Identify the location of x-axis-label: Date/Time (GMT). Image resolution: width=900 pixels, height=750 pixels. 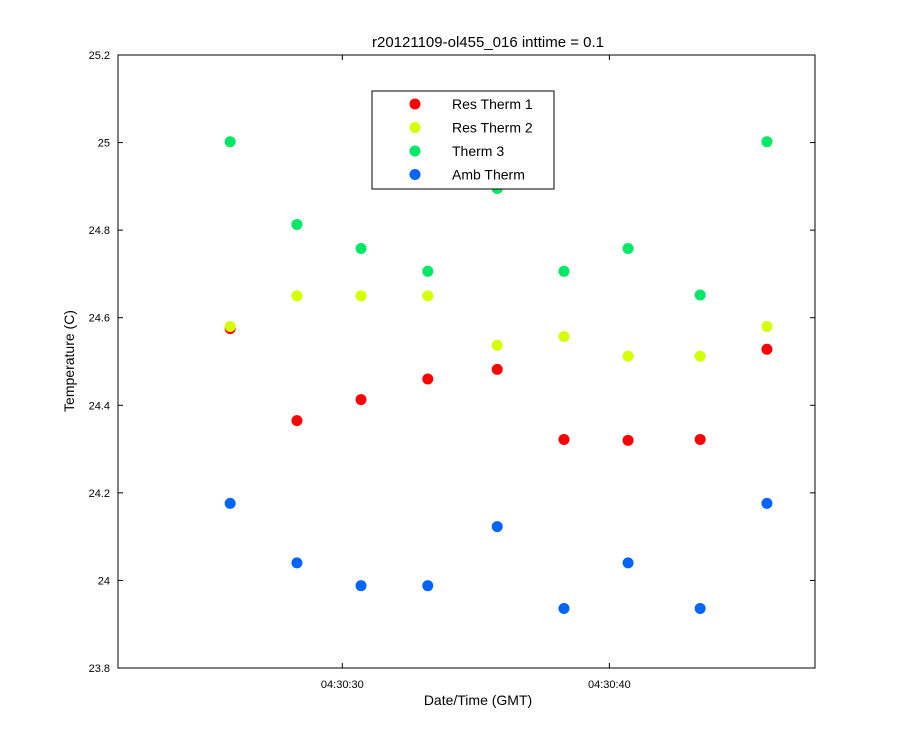
(478, 700).